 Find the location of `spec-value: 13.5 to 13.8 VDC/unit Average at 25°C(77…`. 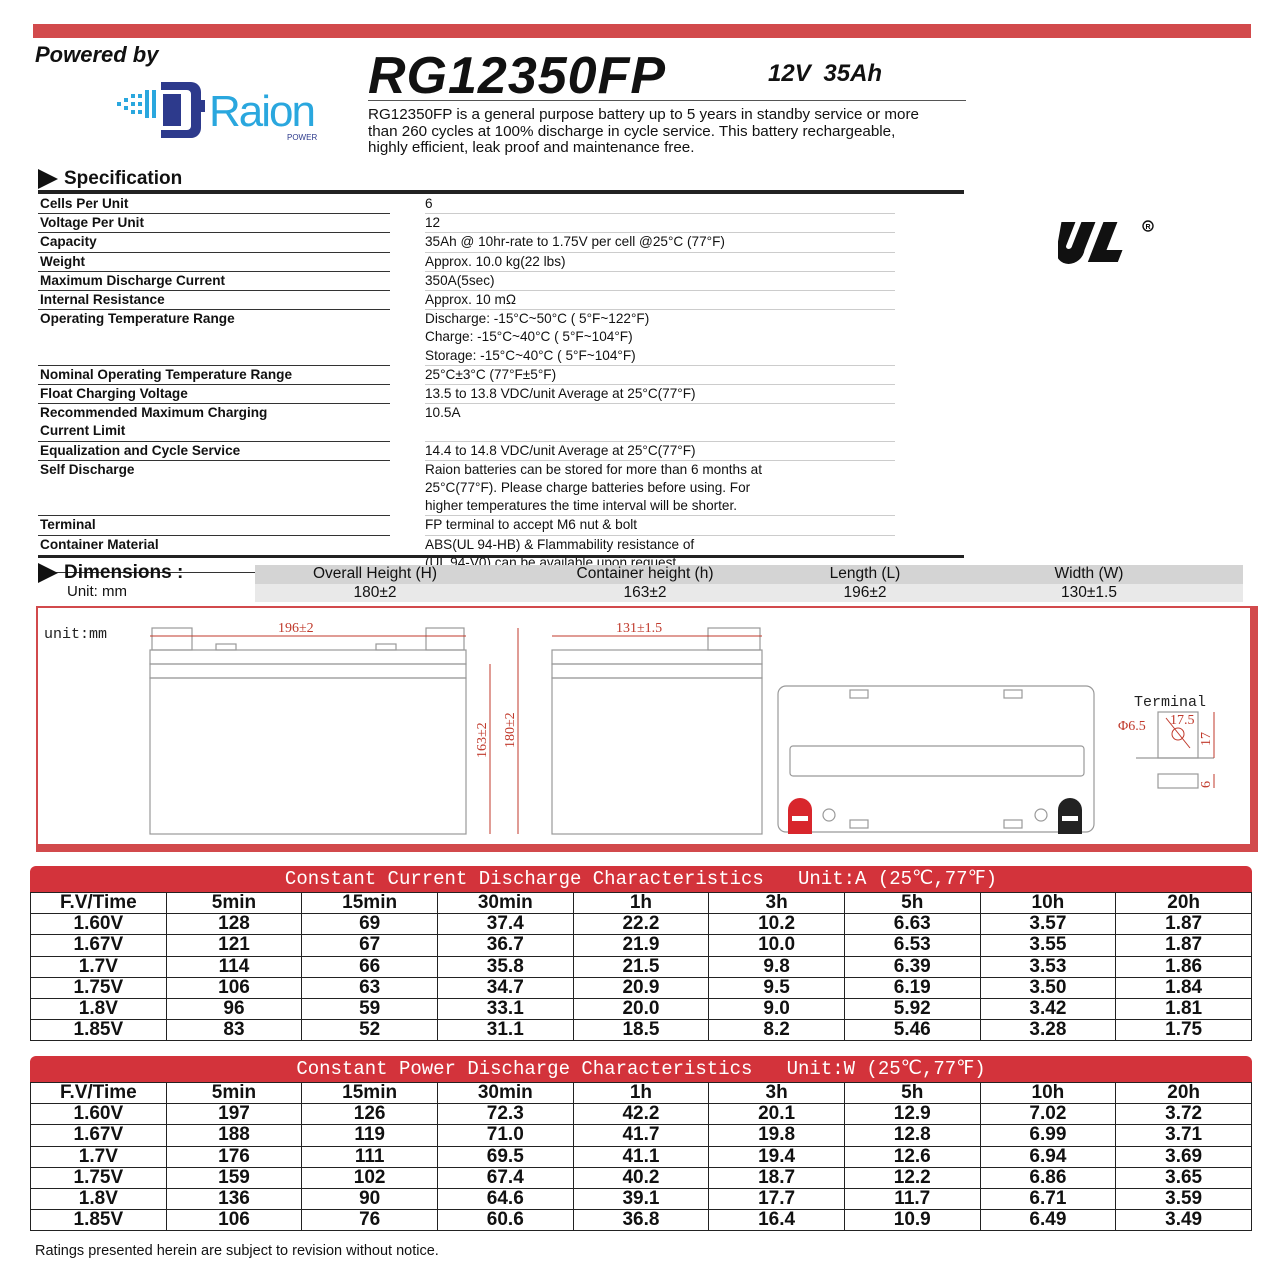

spec-value: 13.5 to 13.8 VDC/unit Average at 25°C(77… is located at coordinates (660, 395).